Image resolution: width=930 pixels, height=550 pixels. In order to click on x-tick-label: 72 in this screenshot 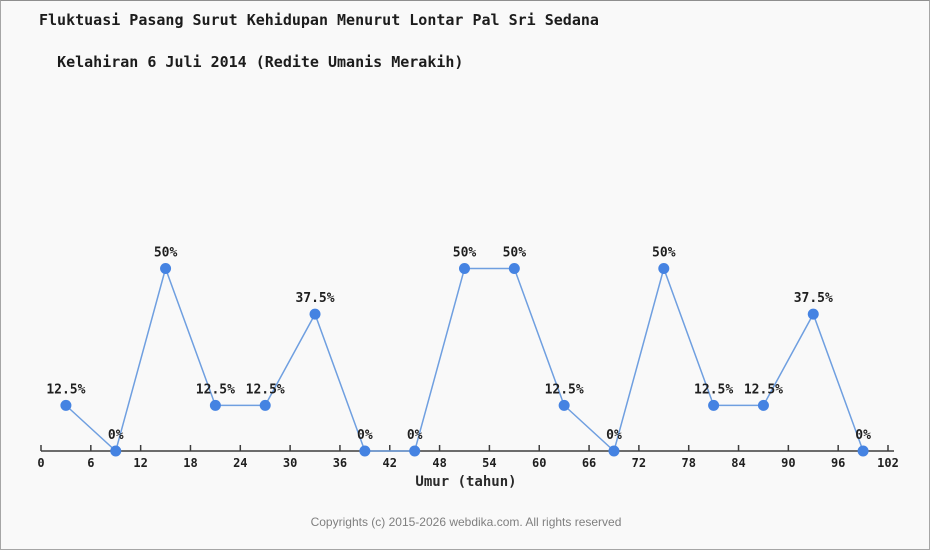, I will do `click(639, 463)`.